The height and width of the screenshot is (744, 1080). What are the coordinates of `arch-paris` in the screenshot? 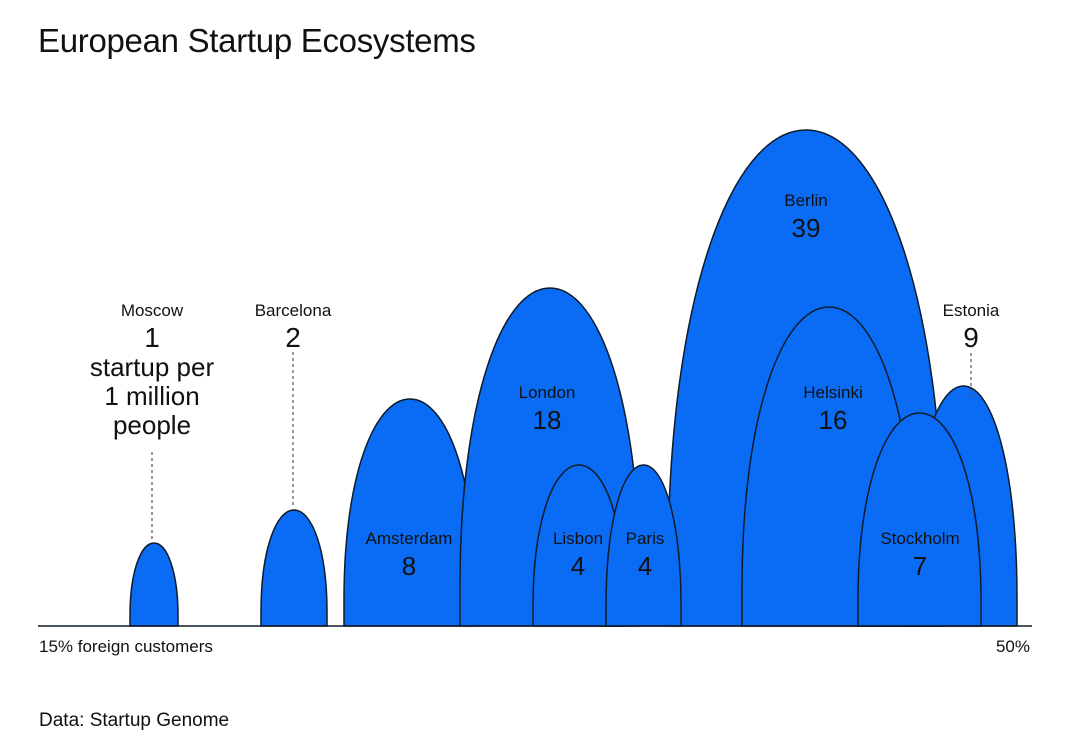 It's located at (643, 545).